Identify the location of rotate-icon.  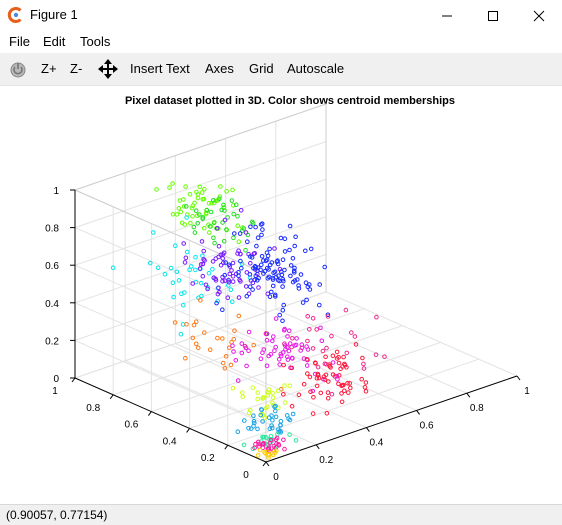
(18, 69).